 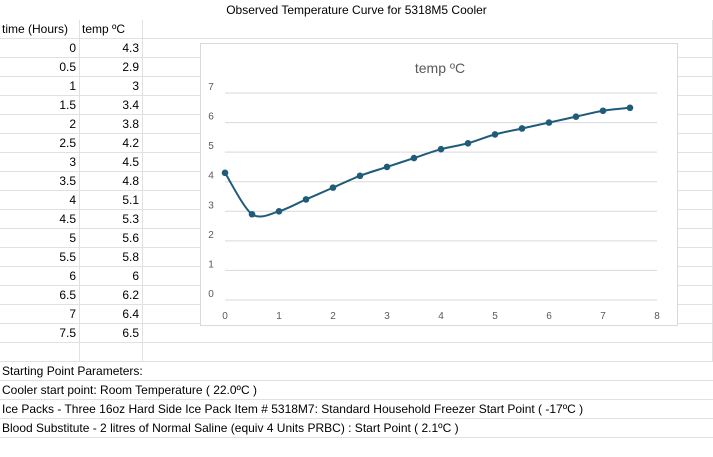 I want to click on y-tick-label: 1, so click(x=211, y=264).